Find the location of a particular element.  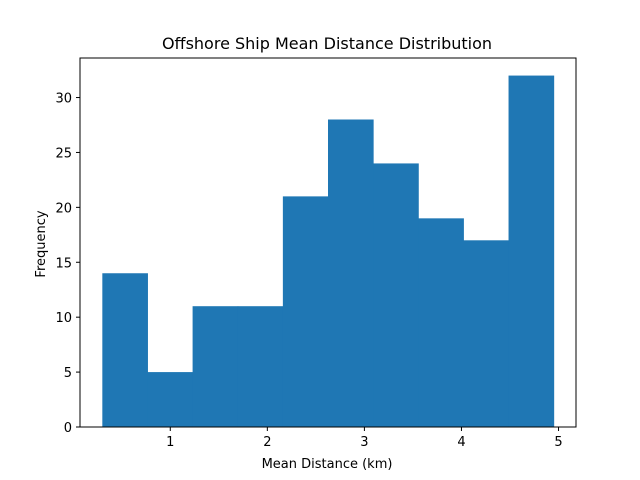

x-tick-label: 1 is located at coordinates (170, 442).